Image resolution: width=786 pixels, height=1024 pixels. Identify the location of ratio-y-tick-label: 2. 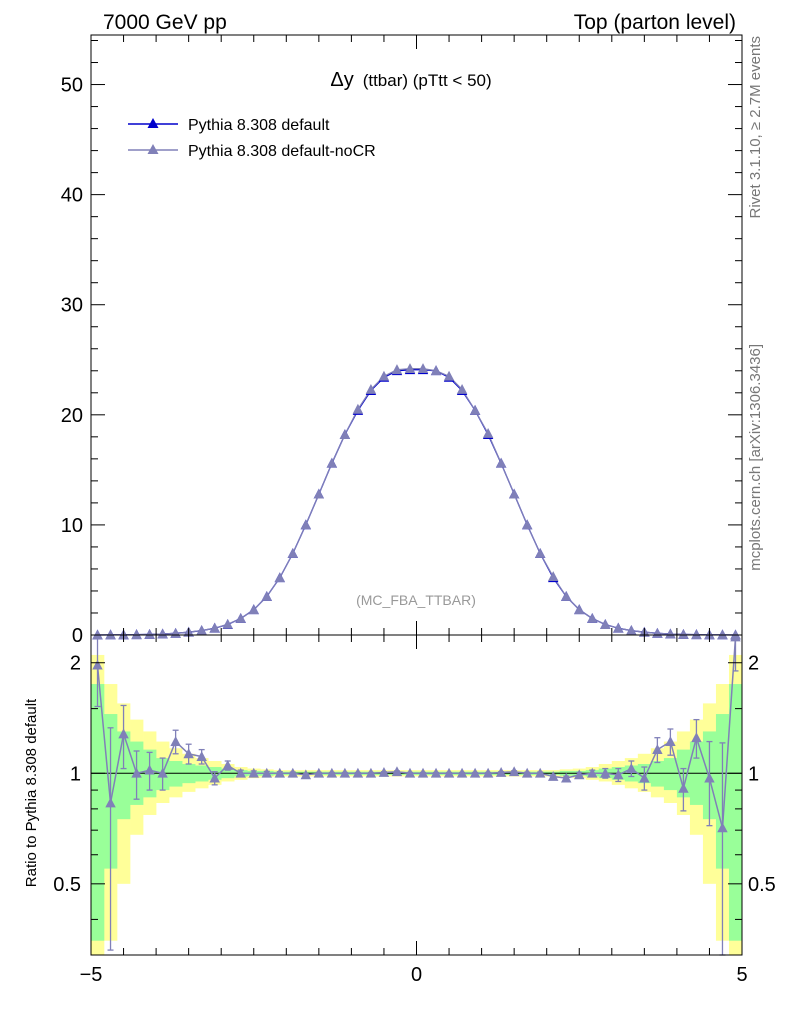
(75, 664).